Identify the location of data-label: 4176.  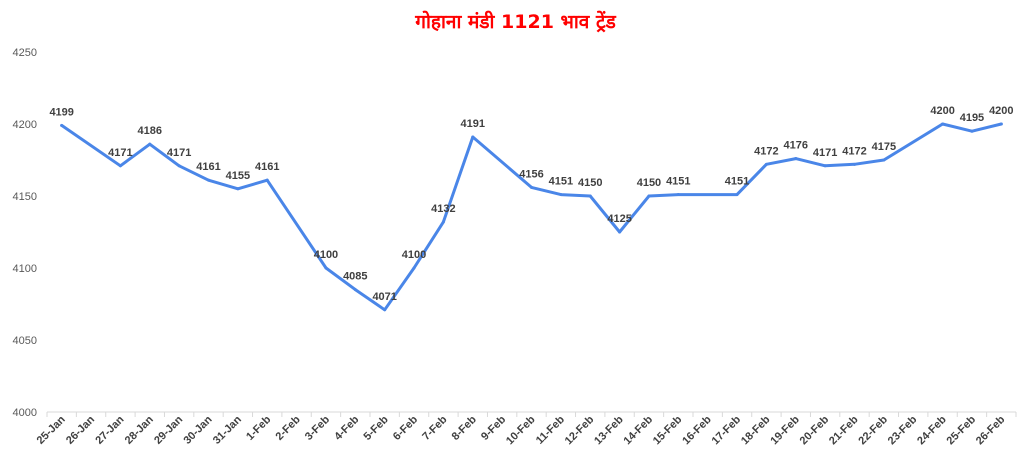
(796, 146).